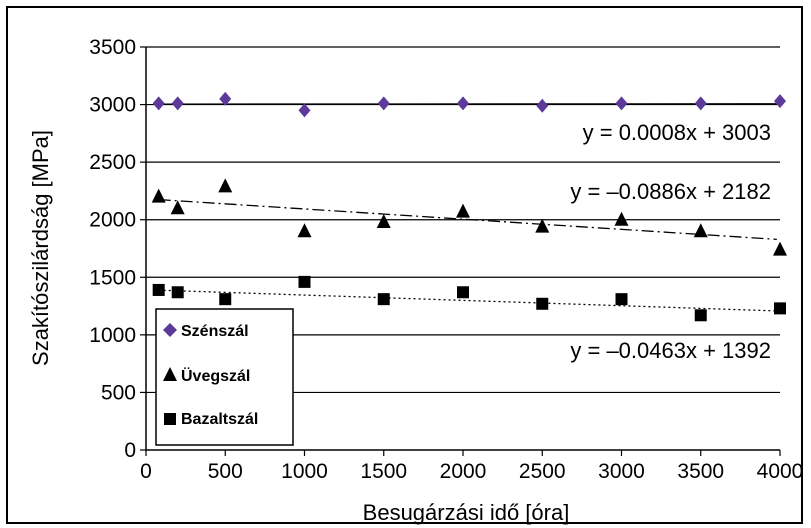 This screenshot has height=528, width=811. I want to click on y-tick-label: 500, so click(118, 392).